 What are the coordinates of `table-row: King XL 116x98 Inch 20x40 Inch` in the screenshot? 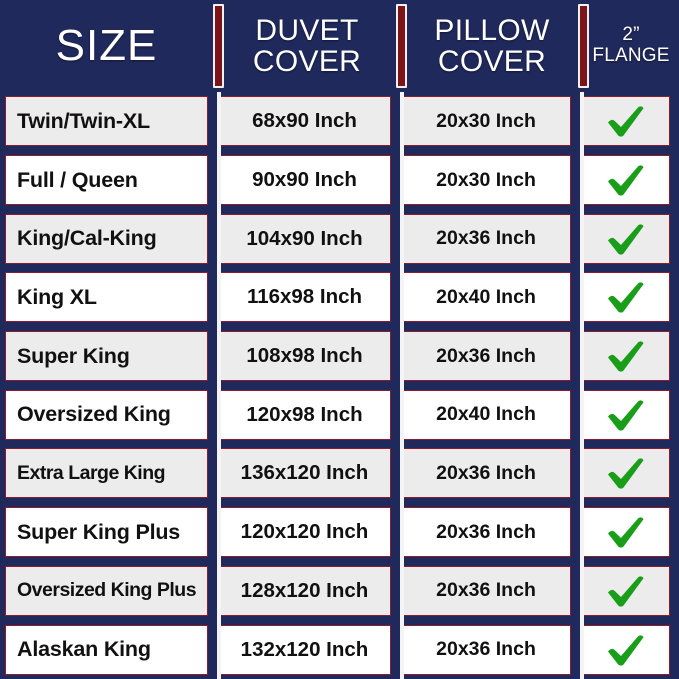 It's located at (339, 297).